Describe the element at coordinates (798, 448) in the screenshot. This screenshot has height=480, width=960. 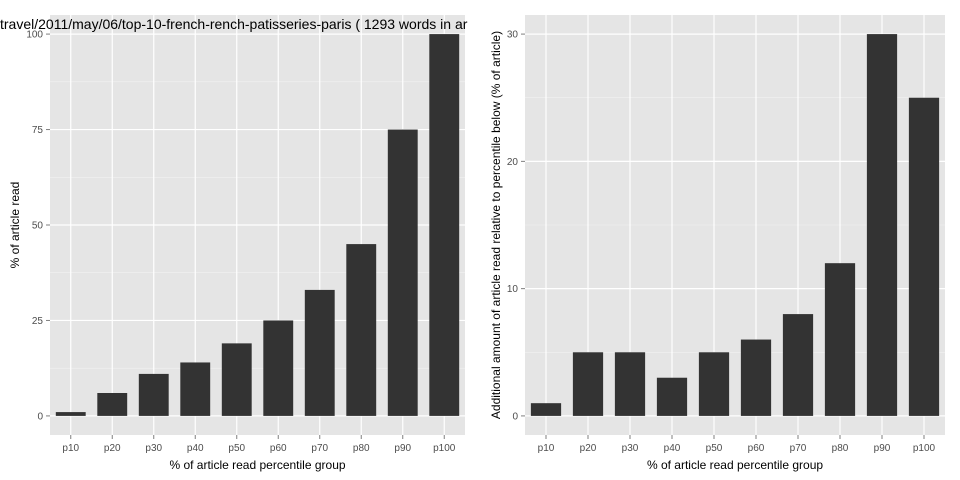
I see `right-x-tick-label-p70: p70` at that location.